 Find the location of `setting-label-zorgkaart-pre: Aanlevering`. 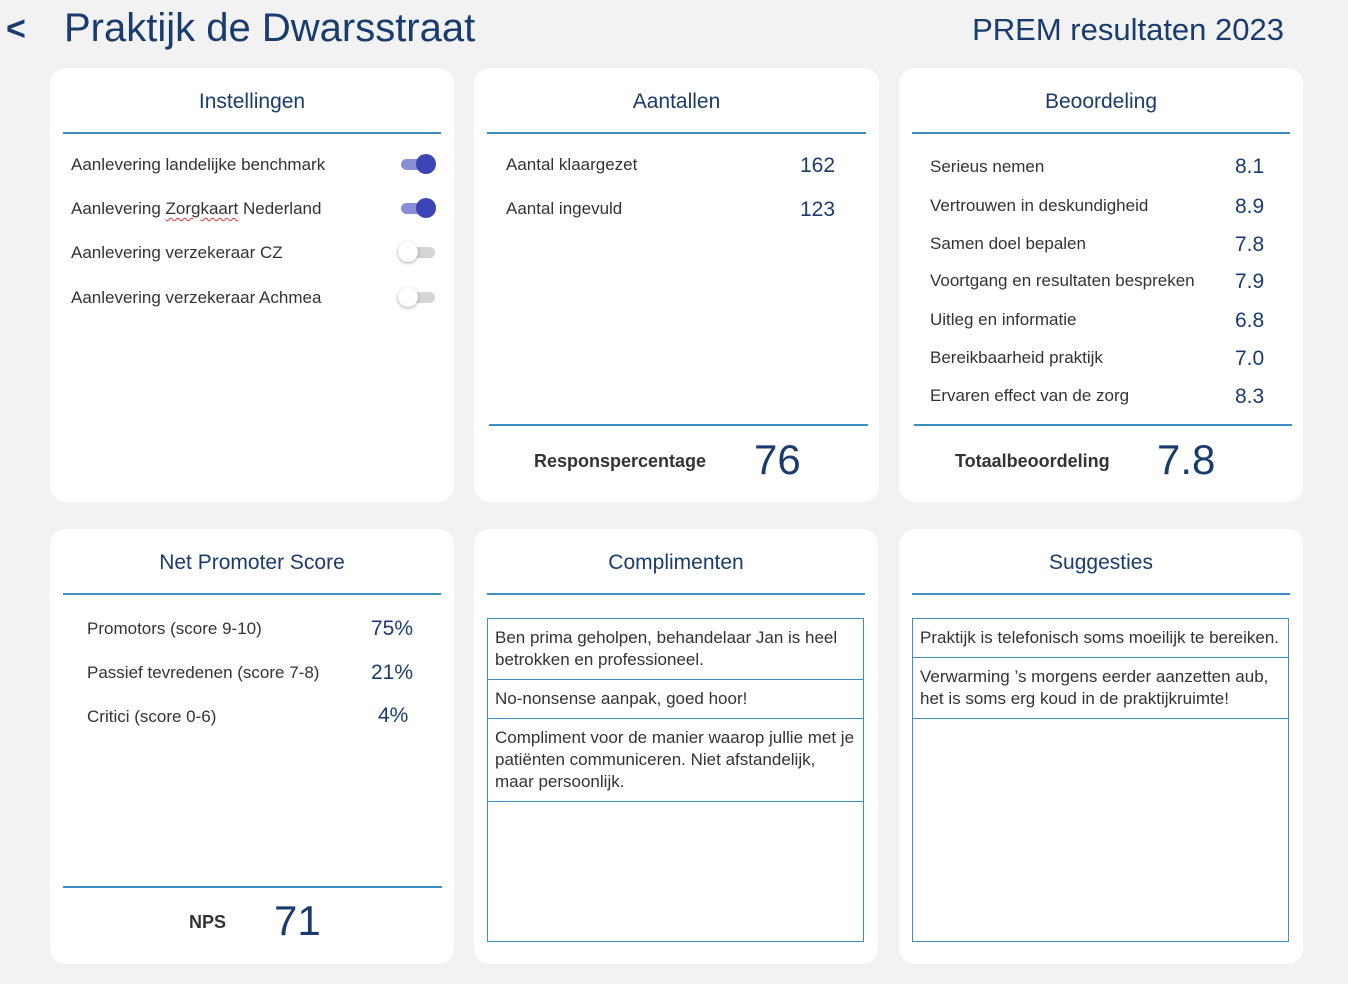

setting-label-zorgkaart-pre: Aanlevering is located at coordinates (118, 208).